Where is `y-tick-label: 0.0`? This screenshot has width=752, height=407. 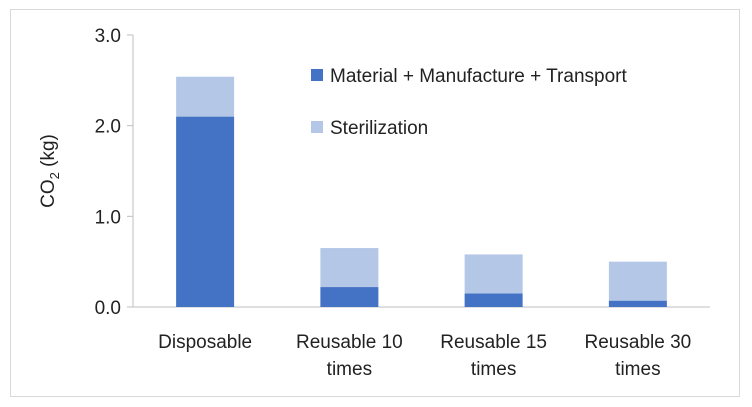
y-tick-label: 0.0 is located at coordinates (108, 308).